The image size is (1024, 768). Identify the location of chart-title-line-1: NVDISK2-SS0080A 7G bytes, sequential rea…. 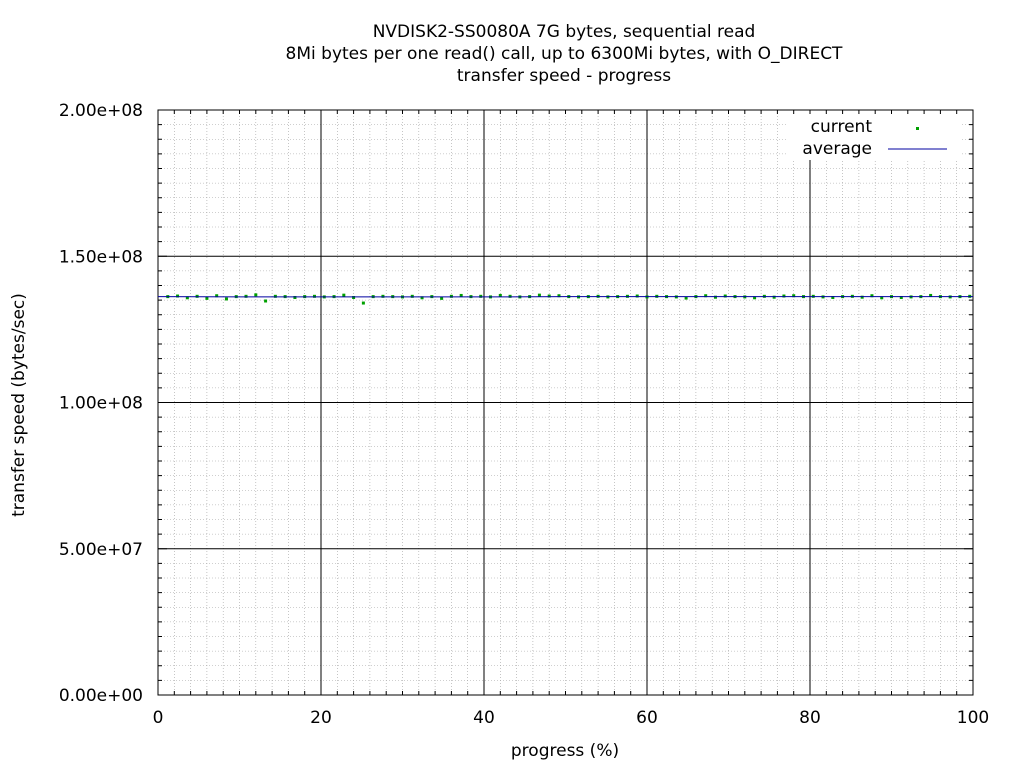
(564, 32).